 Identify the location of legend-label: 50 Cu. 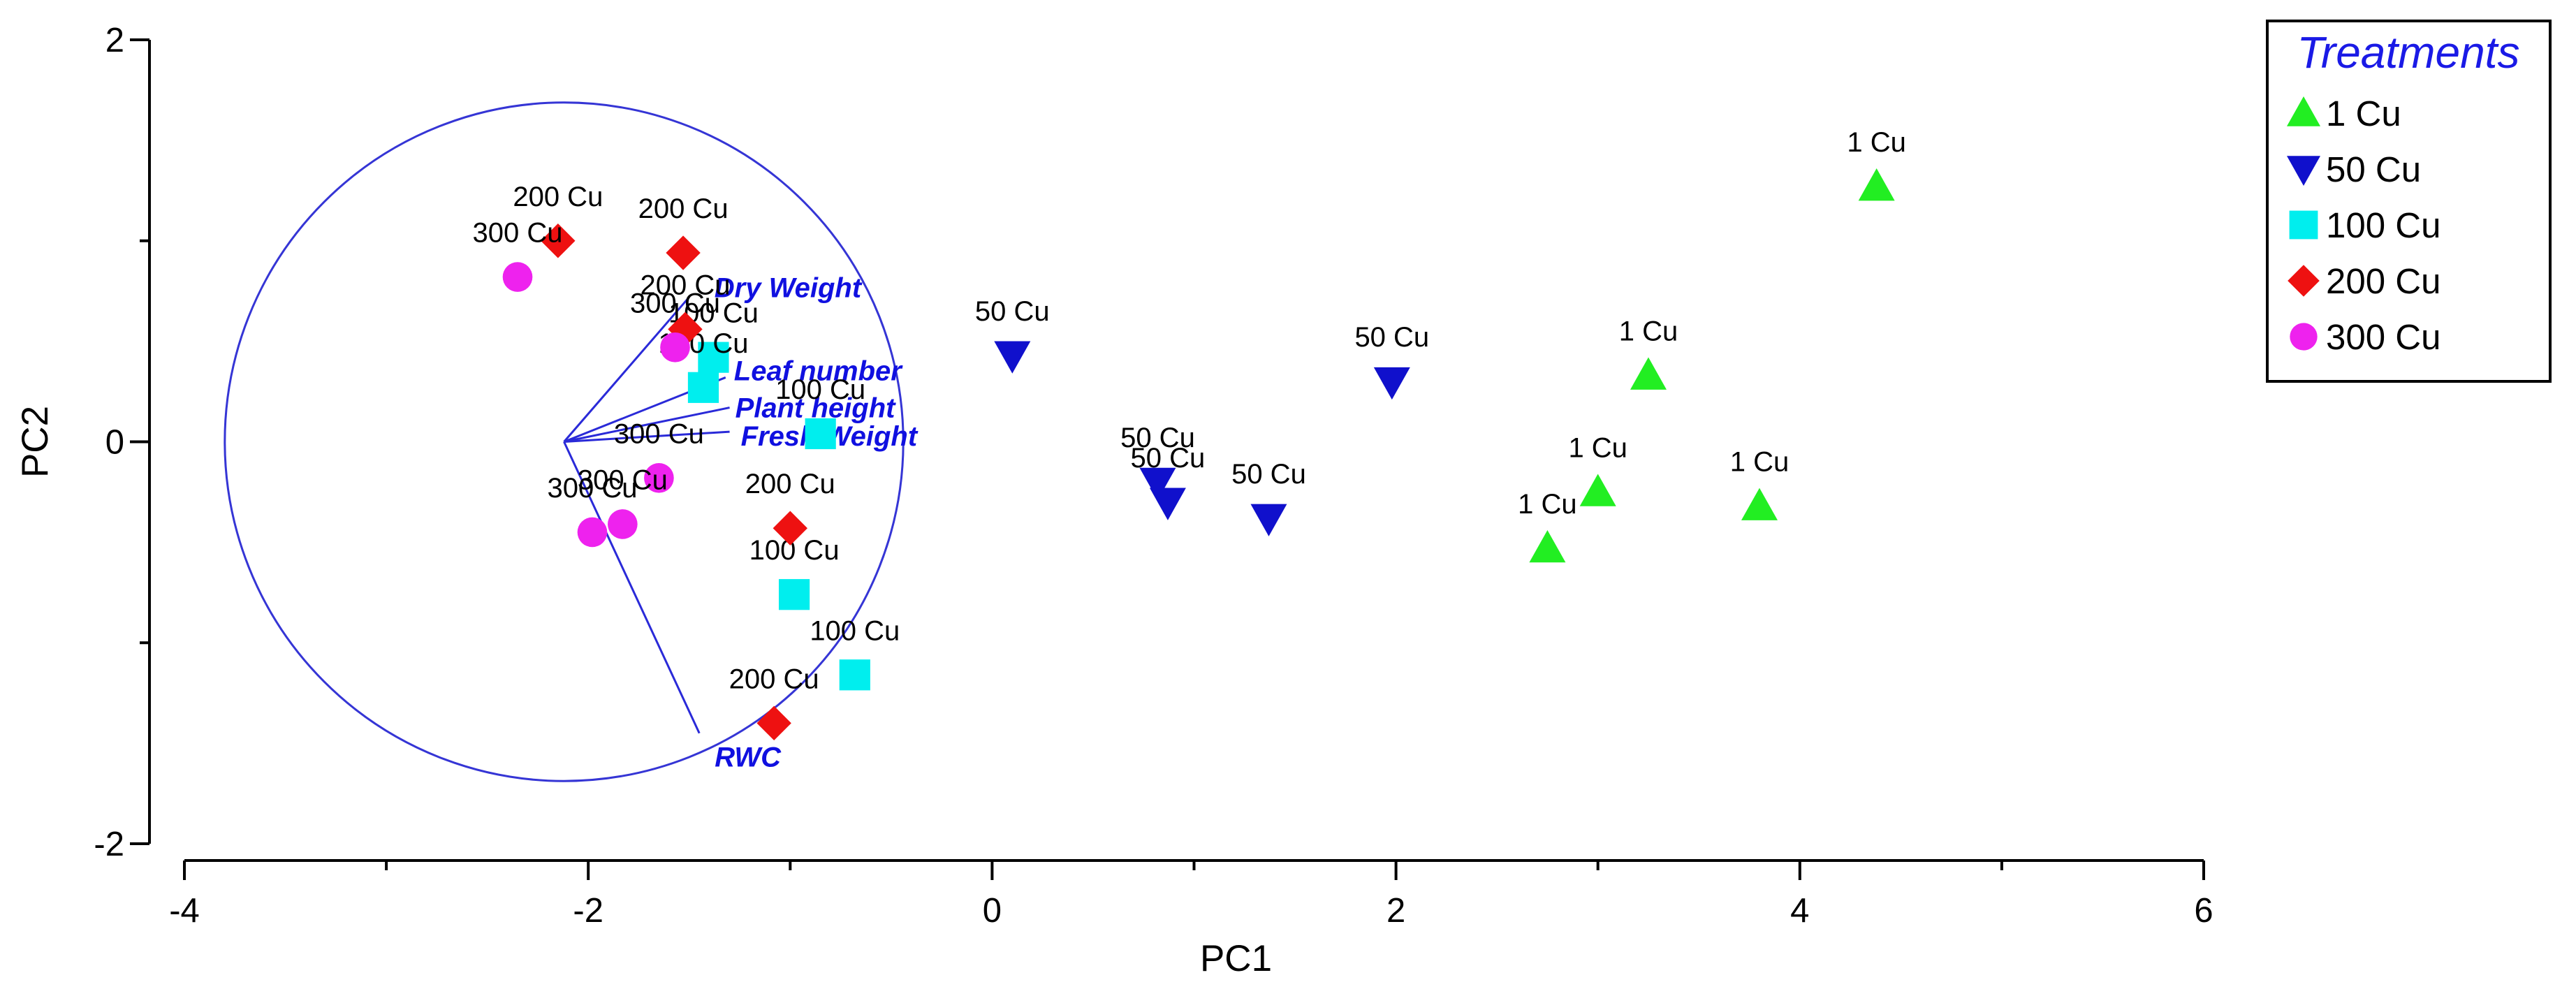
(2373, 169).